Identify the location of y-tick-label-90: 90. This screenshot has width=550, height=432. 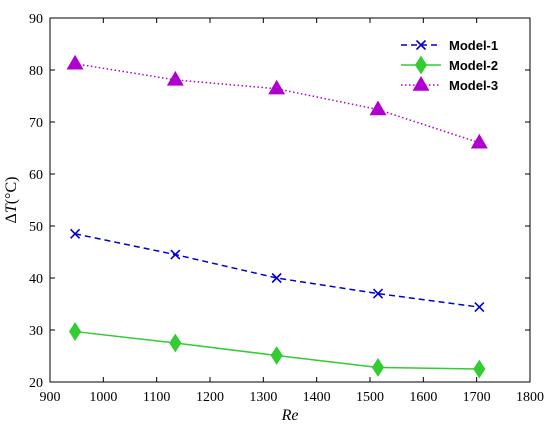
(36, 19).